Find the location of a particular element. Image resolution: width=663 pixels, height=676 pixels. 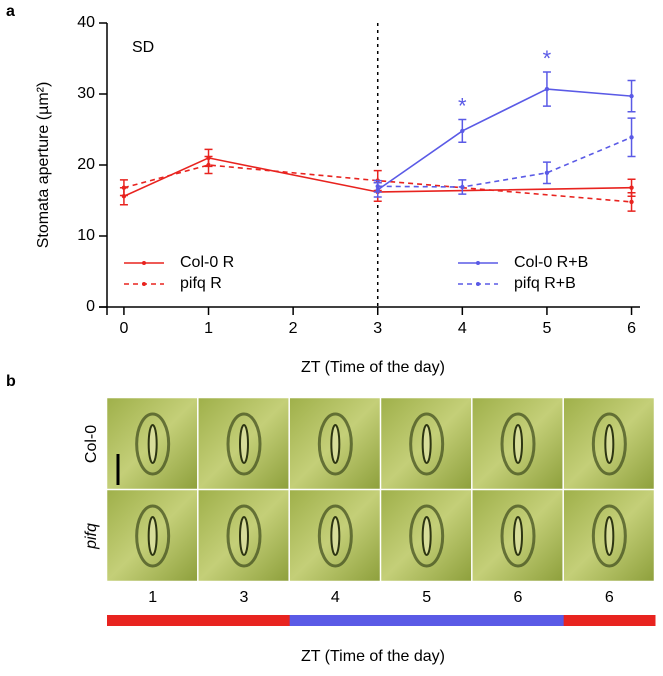

x-tick-label: 2 is located at coordinates (293, 328).